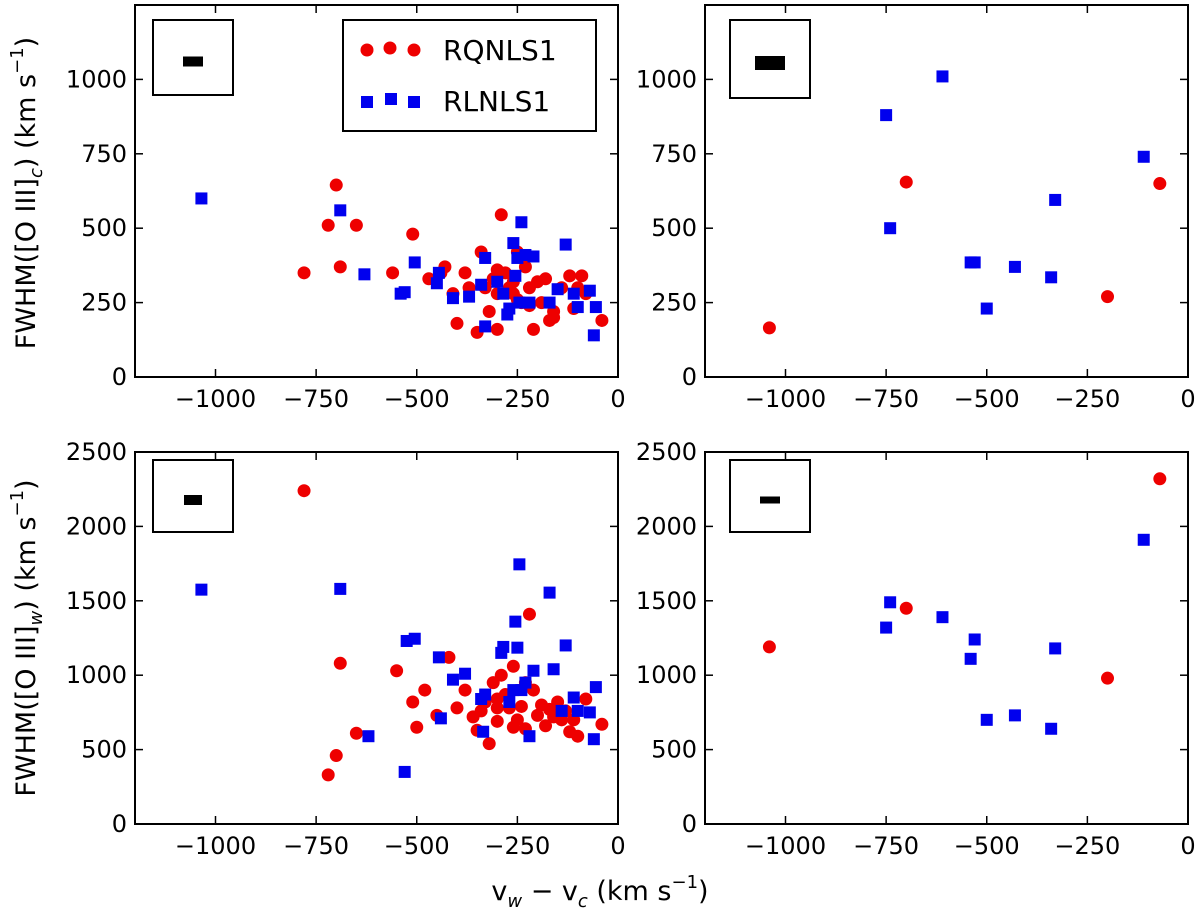 This screenshot has height=915, width=1200. Describe the element at coordinates (96, 526) in the screenshot. I see `y-tick-label: 2000` at that location.